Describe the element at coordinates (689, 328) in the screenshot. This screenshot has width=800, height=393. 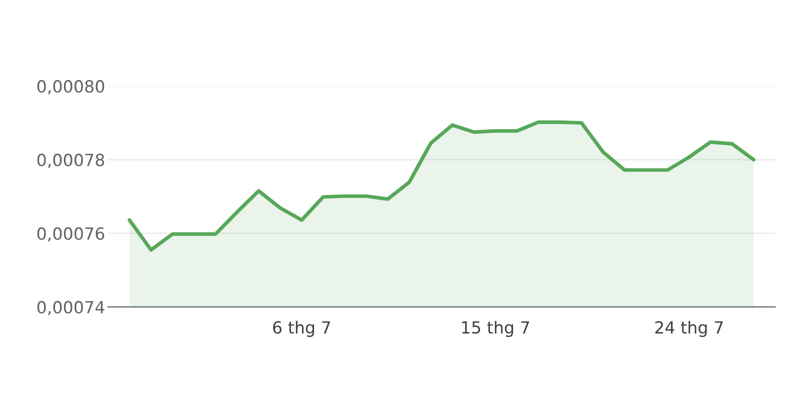
I see `x-tick-label: 24 thg 7` at that location.